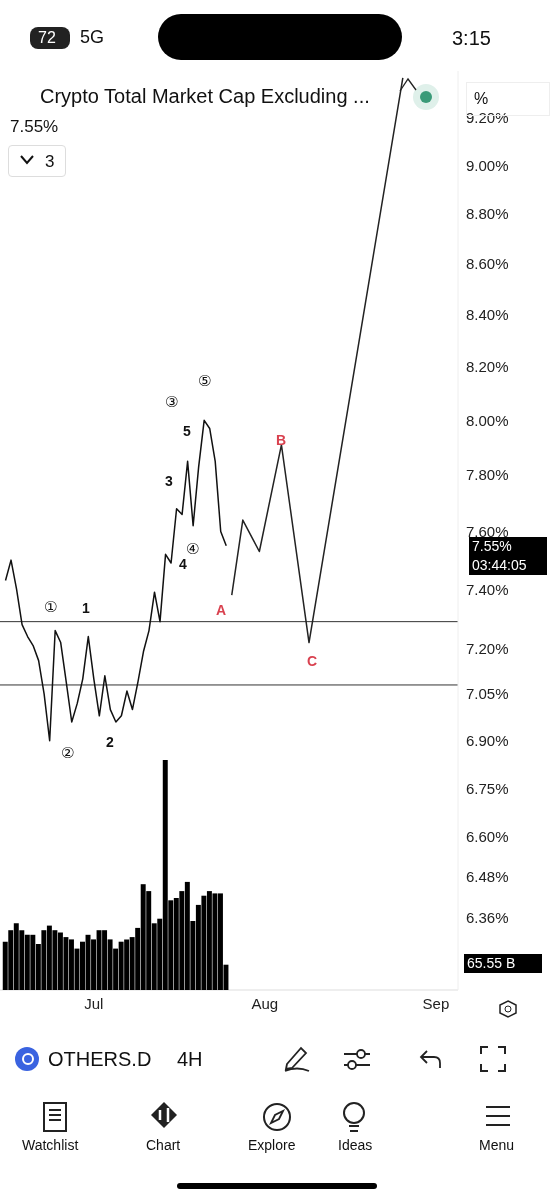 Image resolution: width=554 pixels, height=1200 pixels. I want to click on annotation: 1, so click(86, 608).